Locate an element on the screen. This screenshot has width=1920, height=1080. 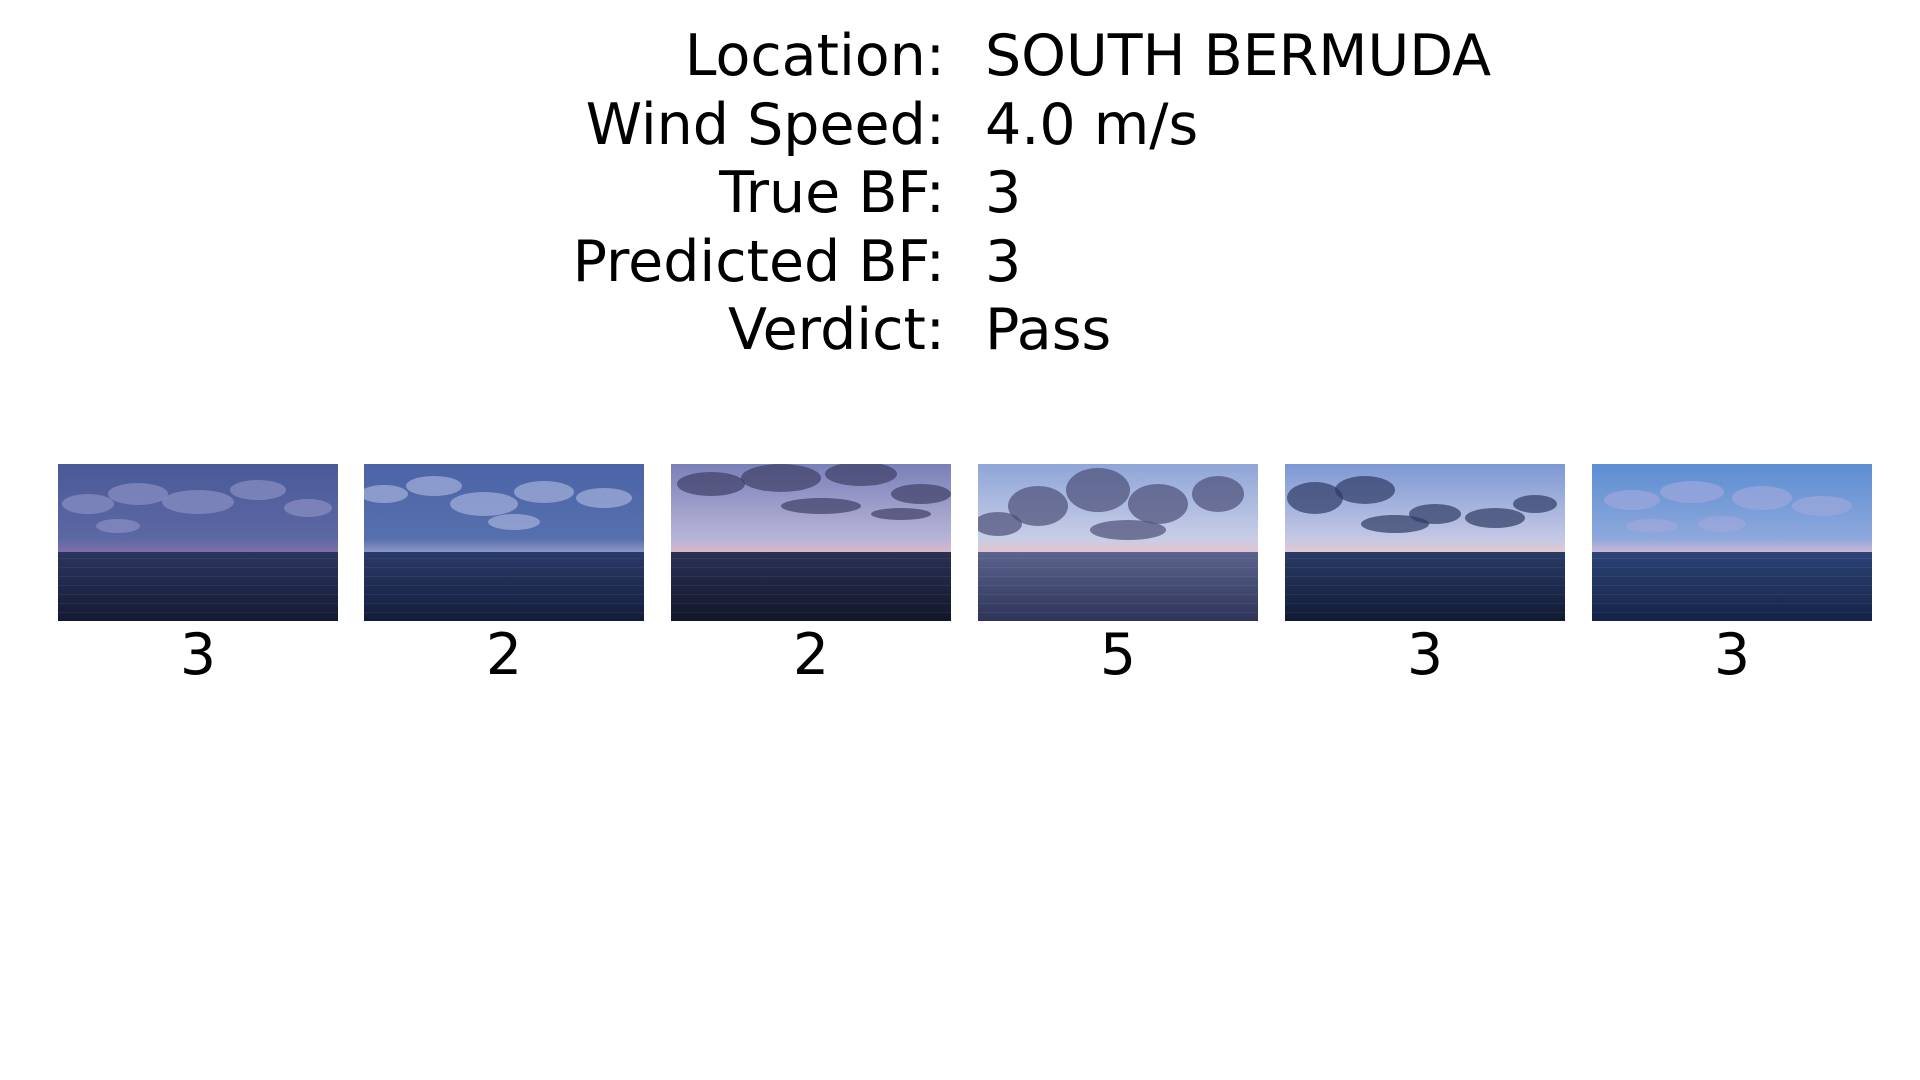
wind-speed-label: Wind Speed: is located at coordinates (765, 124).